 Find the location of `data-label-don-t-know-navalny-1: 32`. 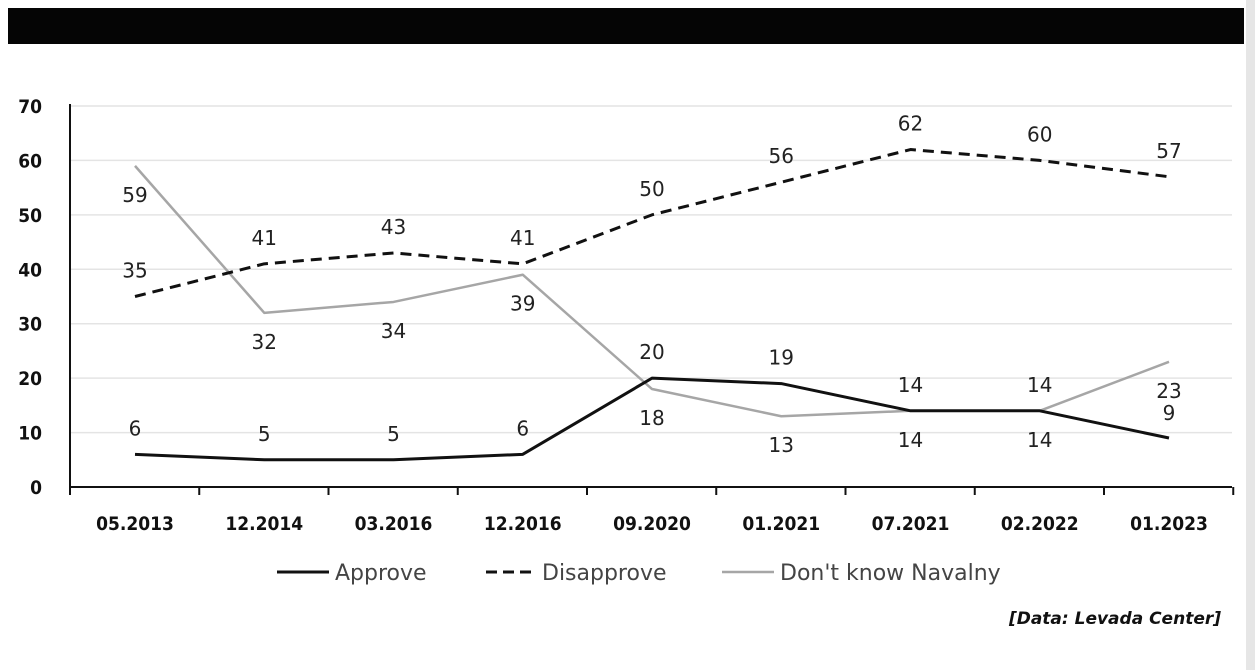

data-label-don-t-know-navalny-1: 32 is located at coordinates (264, 342).